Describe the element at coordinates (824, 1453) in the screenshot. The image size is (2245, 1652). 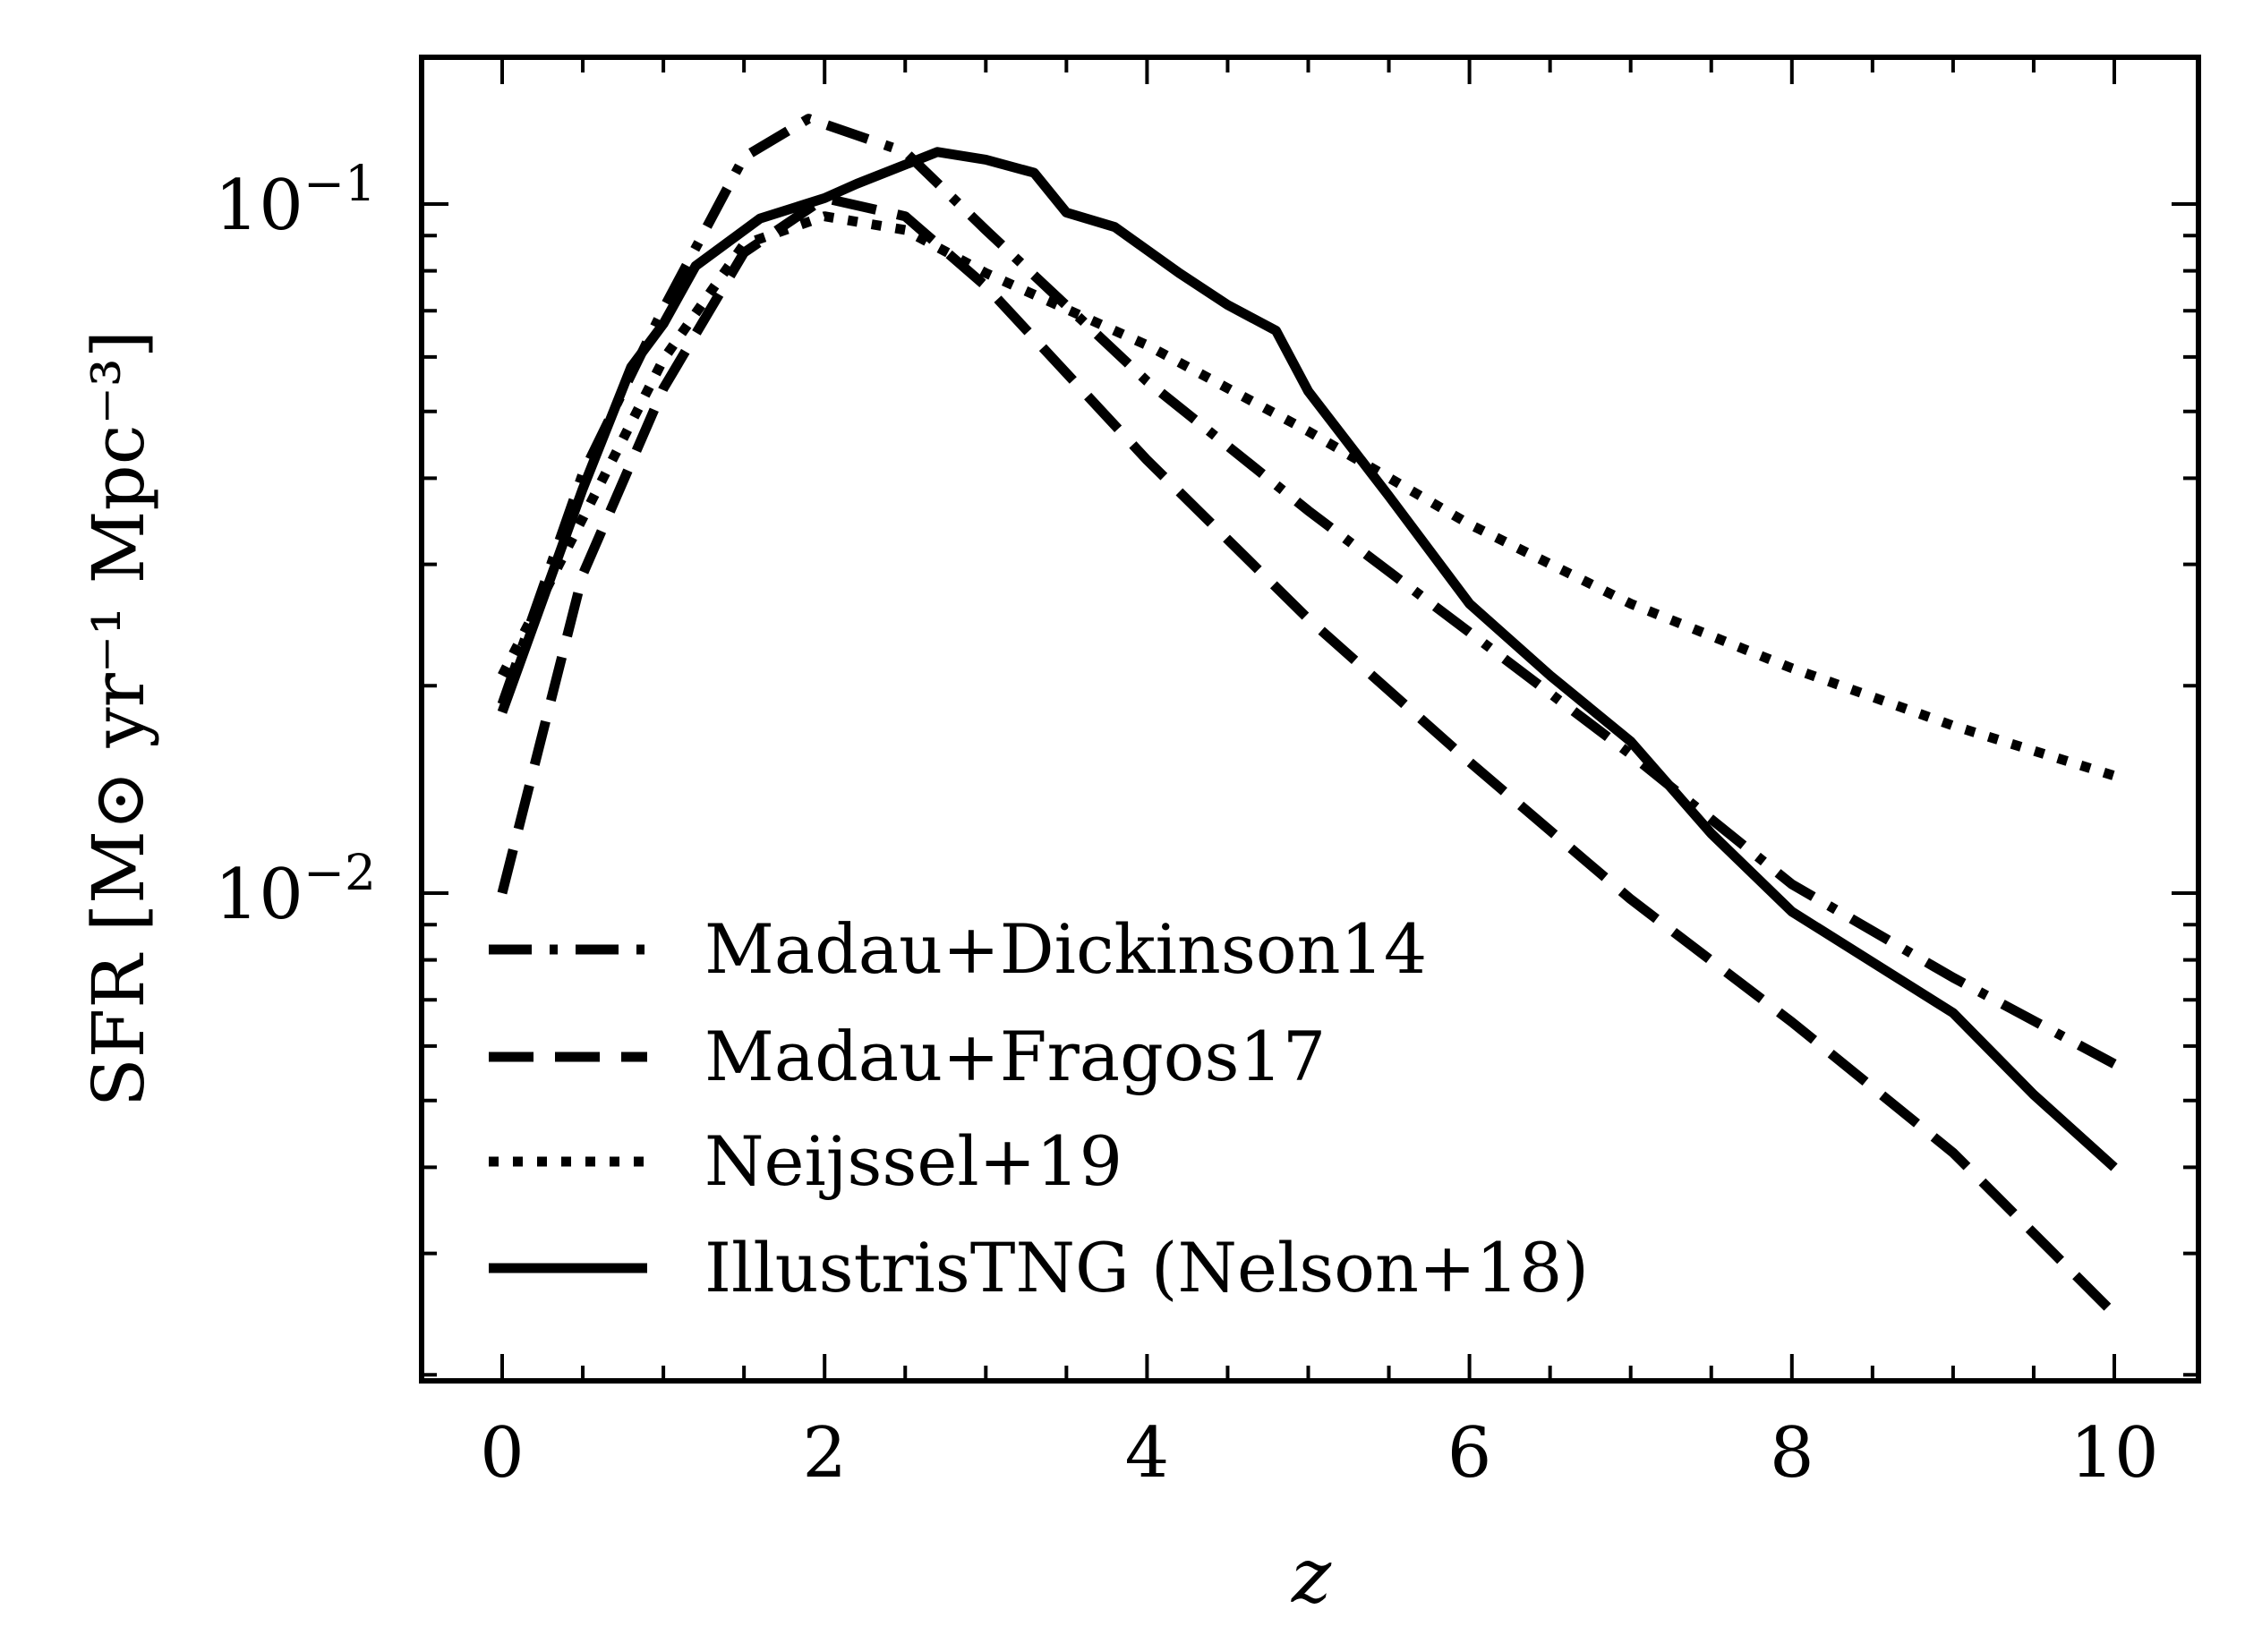
I see `x-tick-label: 2` at that location.